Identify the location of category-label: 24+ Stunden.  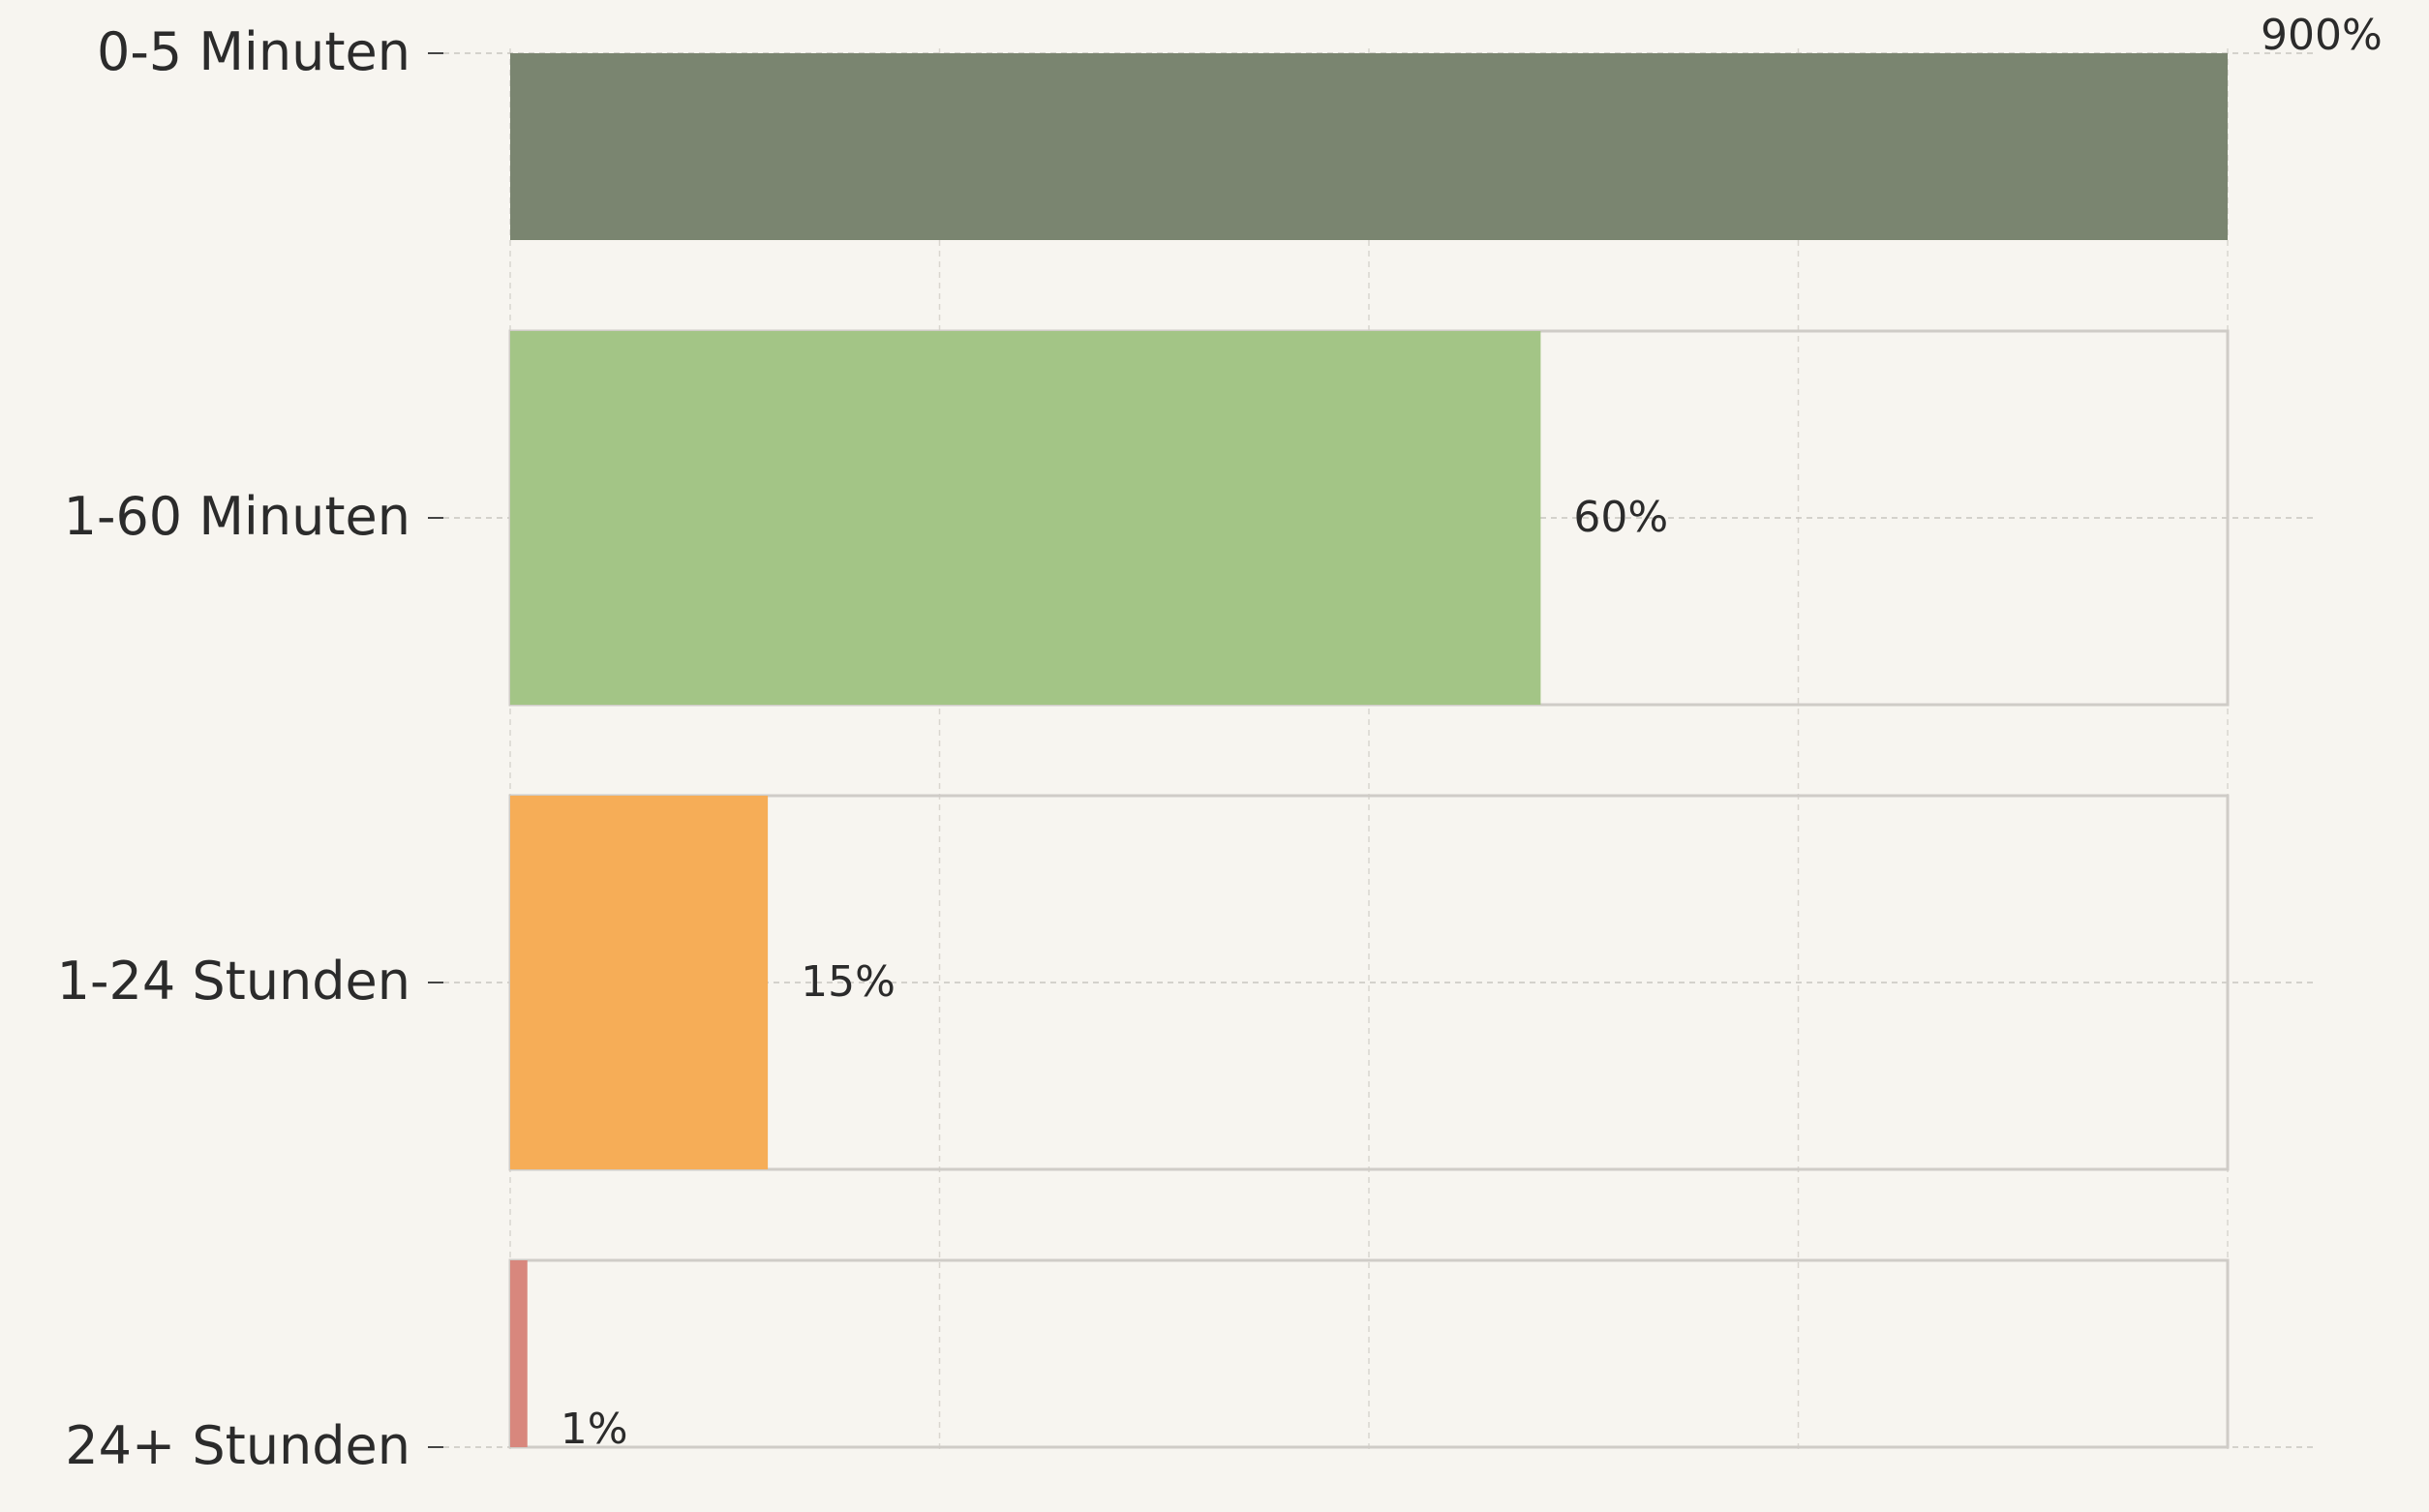
(237, 1445).